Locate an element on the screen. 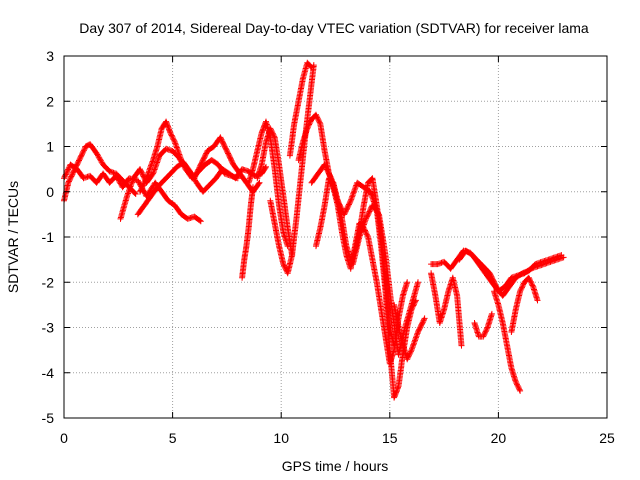  y-tick-label: 0 is located at coordinates (50, 192).